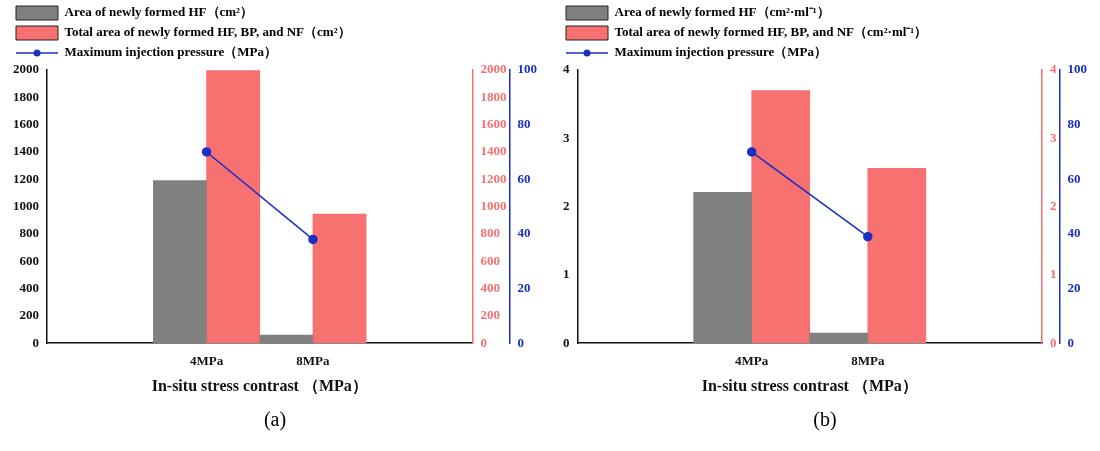  What do you see at coordinates (26, 123) in the screenshot?
I see `y-tick-label: 1600` at bounding box center [26, 123].